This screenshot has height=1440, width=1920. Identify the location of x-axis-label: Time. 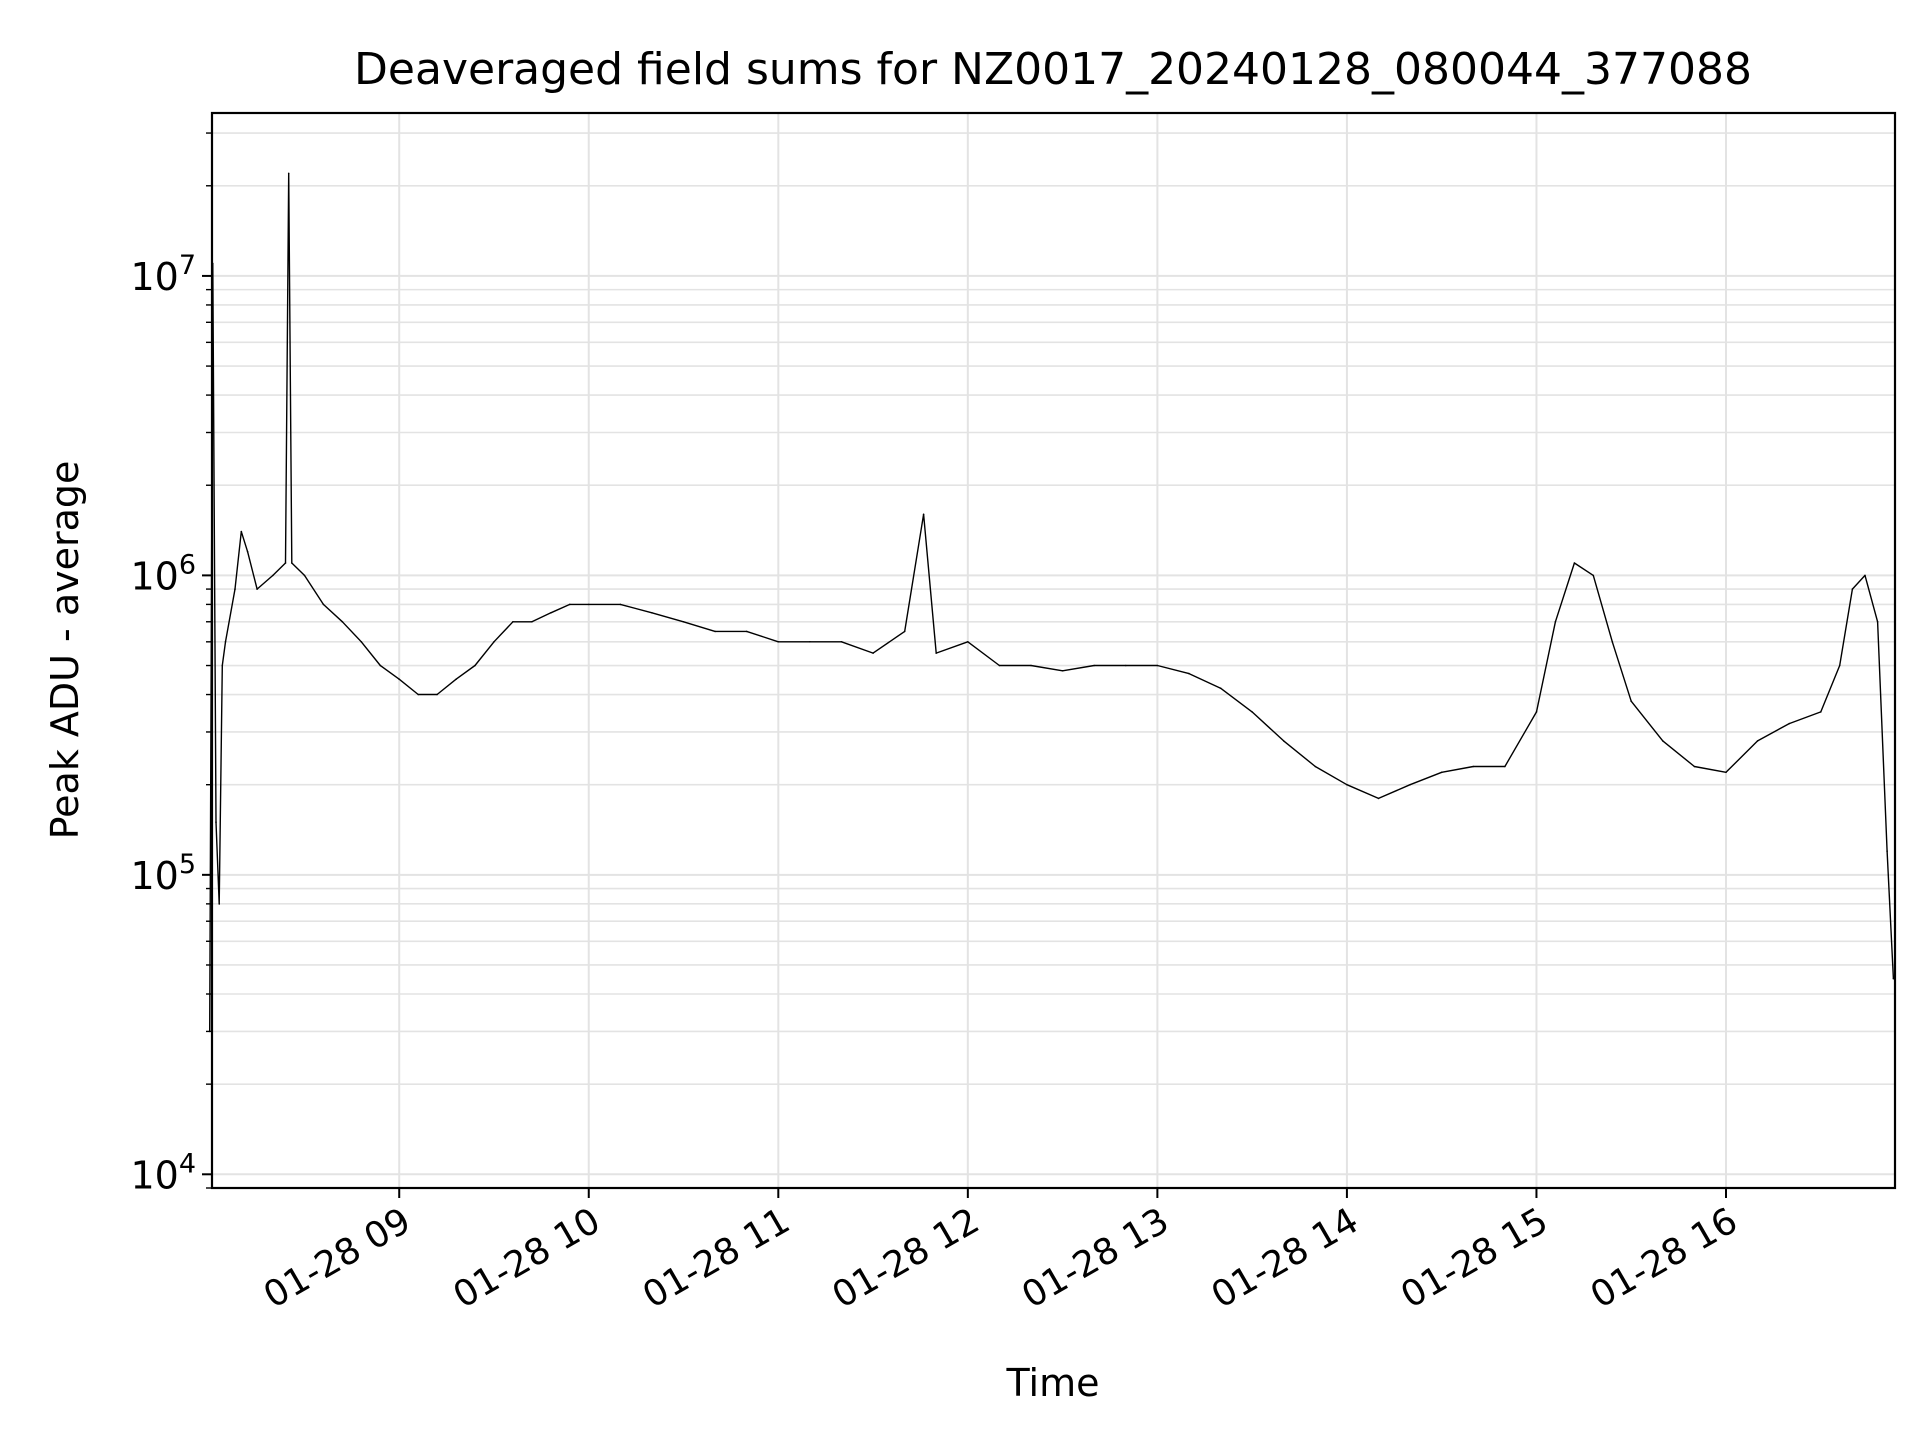
(1053, 1383).